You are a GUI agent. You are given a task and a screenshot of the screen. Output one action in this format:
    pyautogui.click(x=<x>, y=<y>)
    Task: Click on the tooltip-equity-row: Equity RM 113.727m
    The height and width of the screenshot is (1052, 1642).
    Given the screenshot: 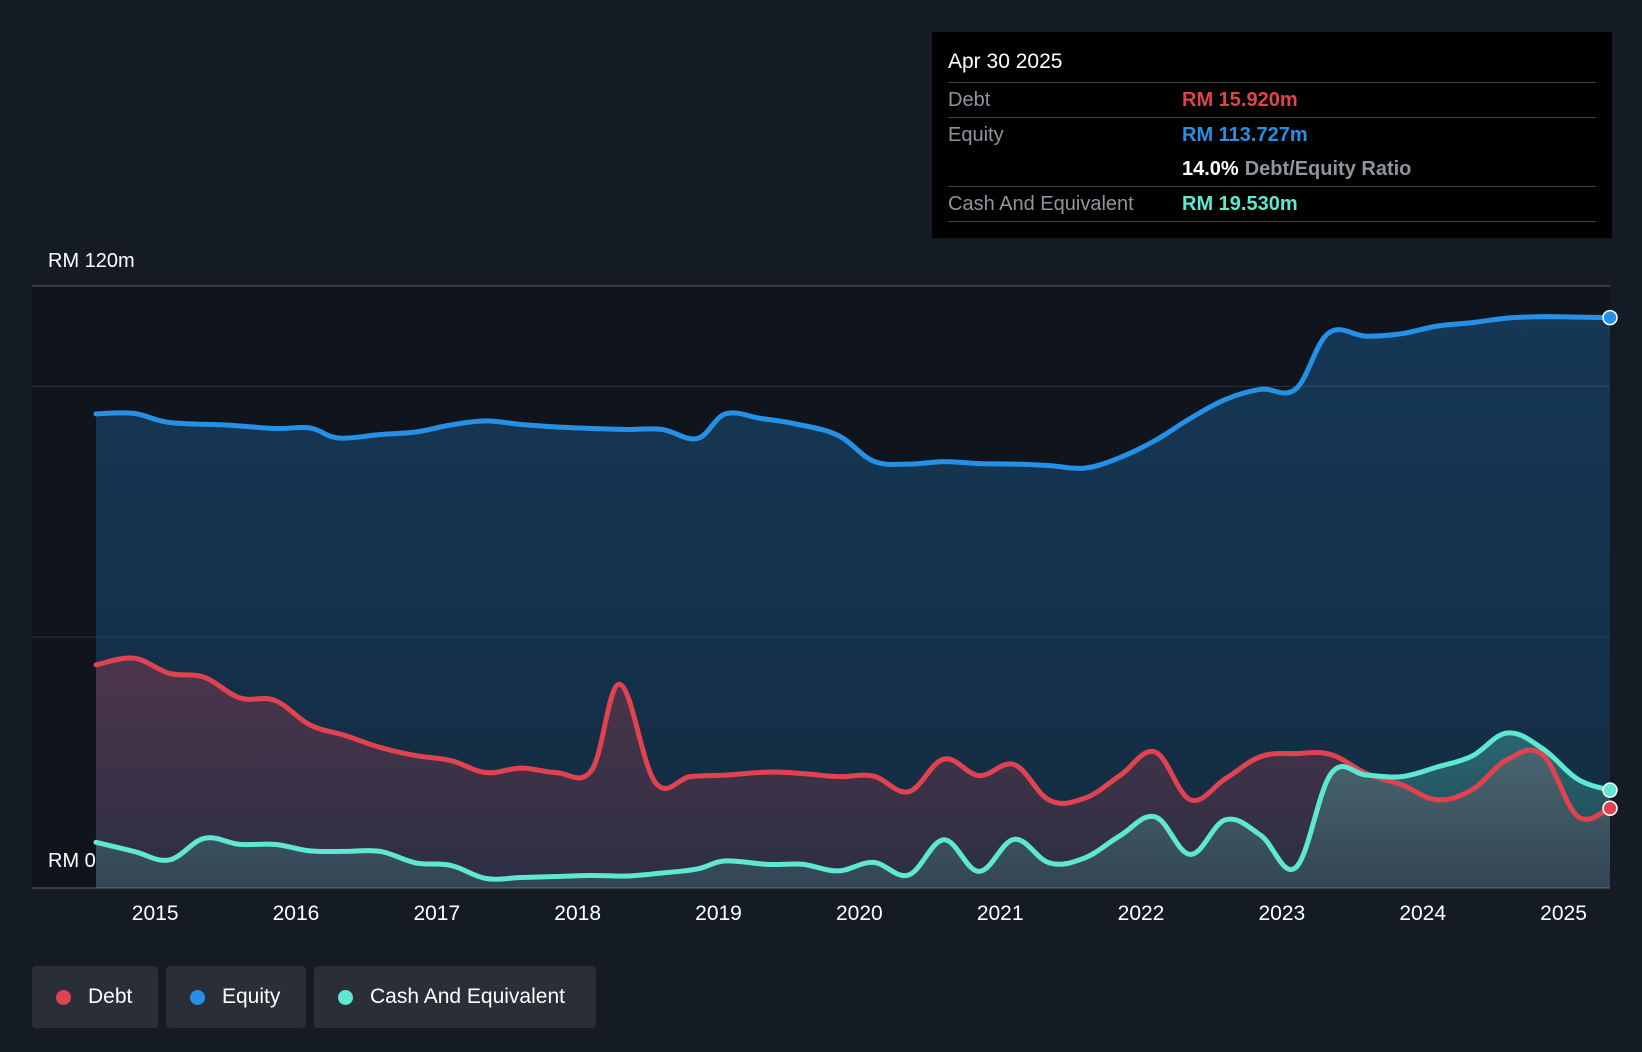 What is the action you would take?
    pyautogui.click(x=1272, y=135)
    